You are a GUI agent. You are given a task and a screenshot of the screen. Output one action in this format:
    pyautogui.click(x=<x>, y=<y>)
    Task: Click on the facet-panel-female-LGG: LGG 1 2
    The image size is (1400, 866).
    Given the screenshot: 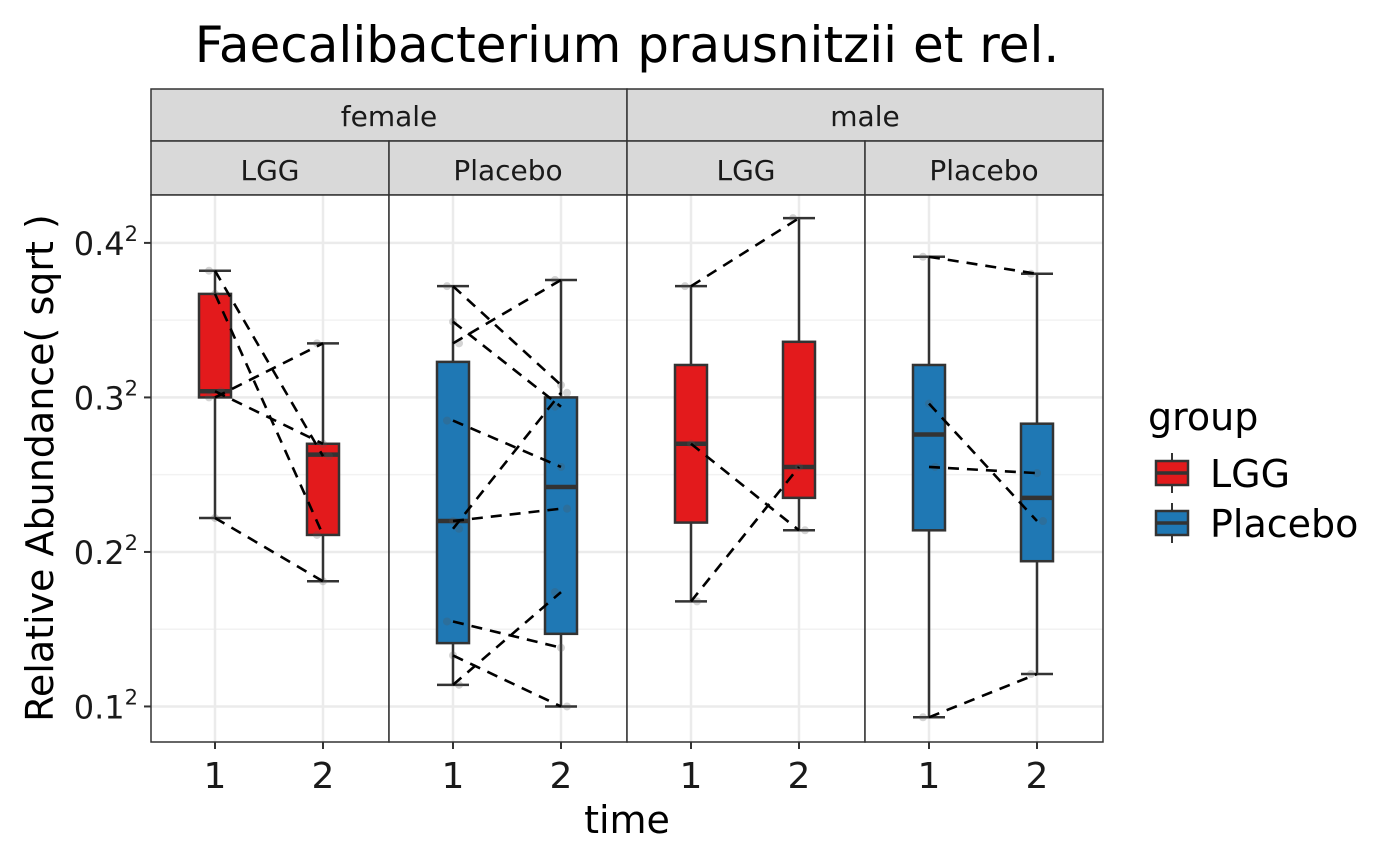 What is the action you would take?
    pyautogui.click(x=270, y=468)
    